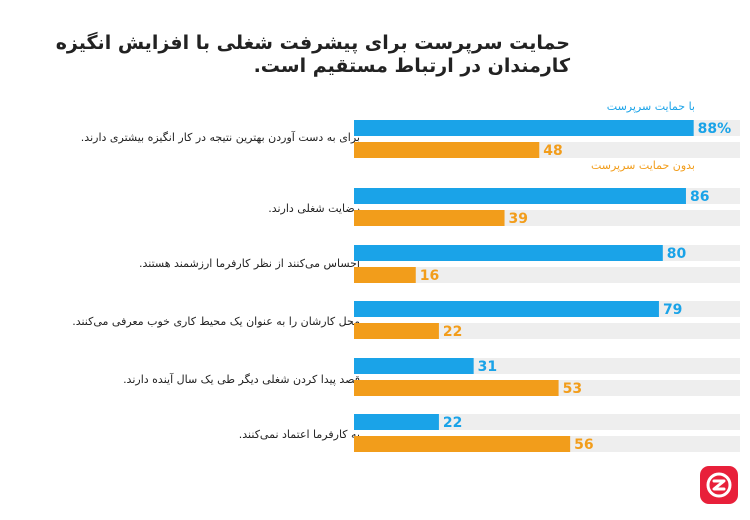  I want to click on data-label: 86, so click(699, 197).